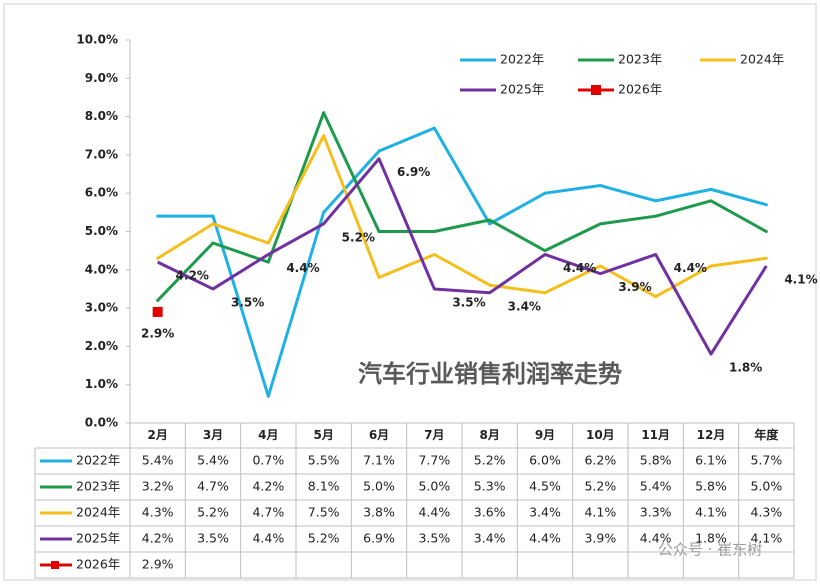 This screenshot has height=584, width=820. What do you see at coordinates (434, 435) in the screenshot?
I see `x-tick-label: 7月` at bounding box center [434, 435].